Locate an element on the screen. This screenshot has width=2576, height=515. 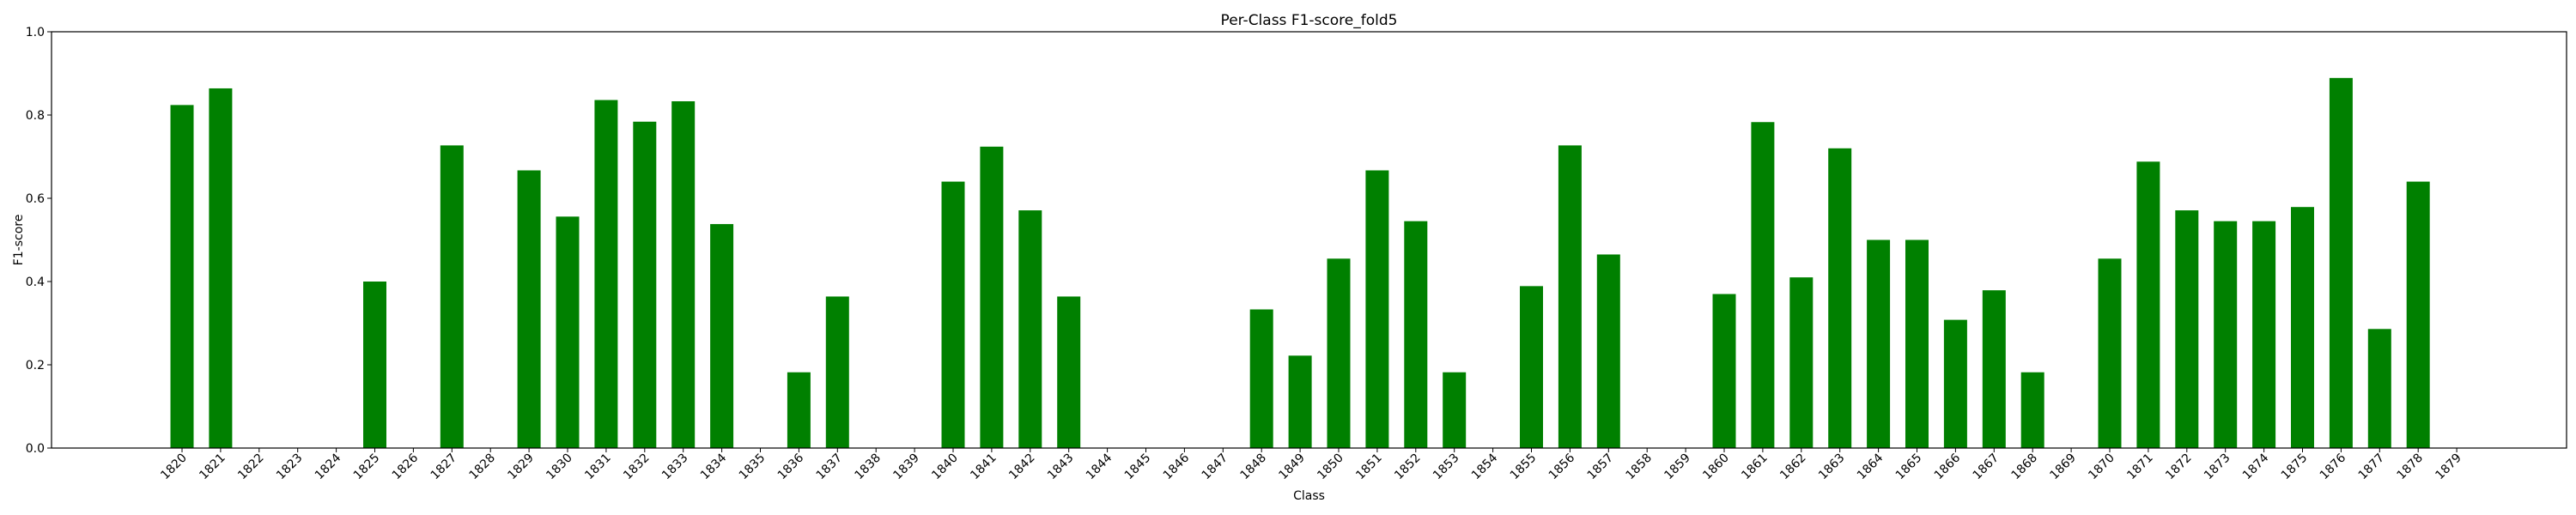
y-tick-label-0: 0.0 is located at coordinates (36, 449).